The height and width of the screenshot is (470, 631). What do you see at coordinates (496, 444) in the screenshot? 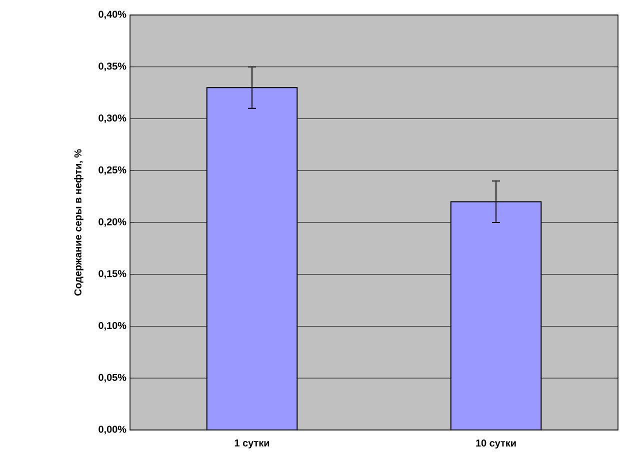
I see `x-tick-label: 10 сутки` at bounding box center [496, 444].